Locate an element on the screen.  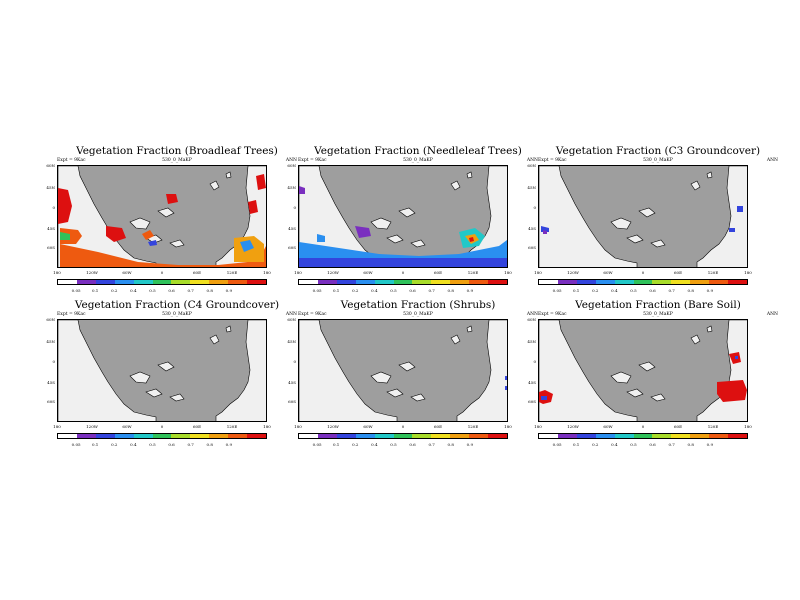
panel-title: Vegetation Fraction (C3 Groundcover) is located at coordinates (658, 151).